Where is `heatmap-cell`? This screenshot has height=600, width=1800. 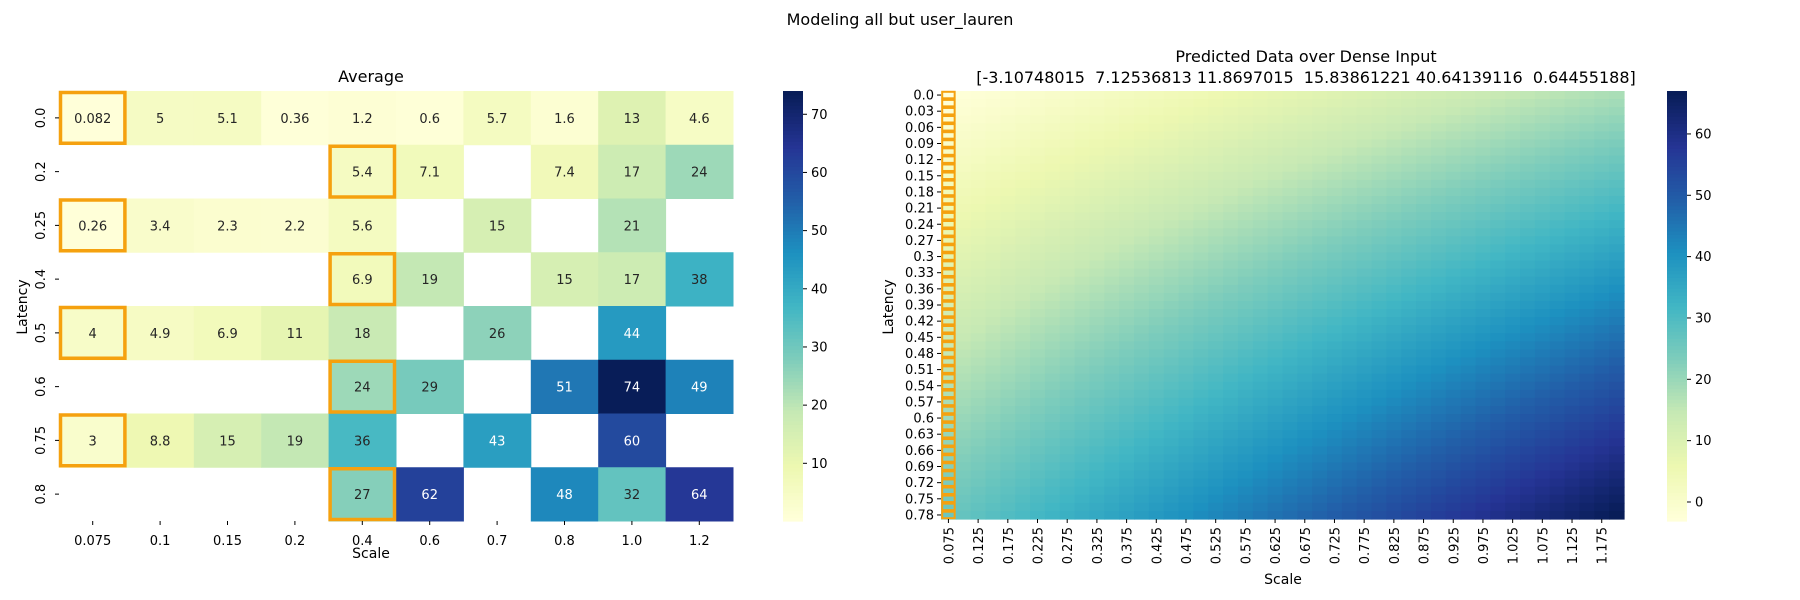
heatmap-cell is located at coordinates (362, 494).